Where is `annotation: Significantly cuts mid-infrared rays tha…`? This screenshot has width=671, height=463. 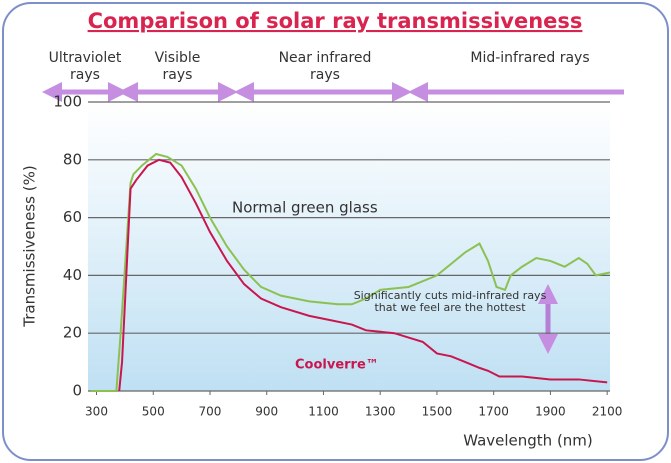 annotation: Significantly cuts mid-infrared rays tha… is located at coordinates (450, 301).